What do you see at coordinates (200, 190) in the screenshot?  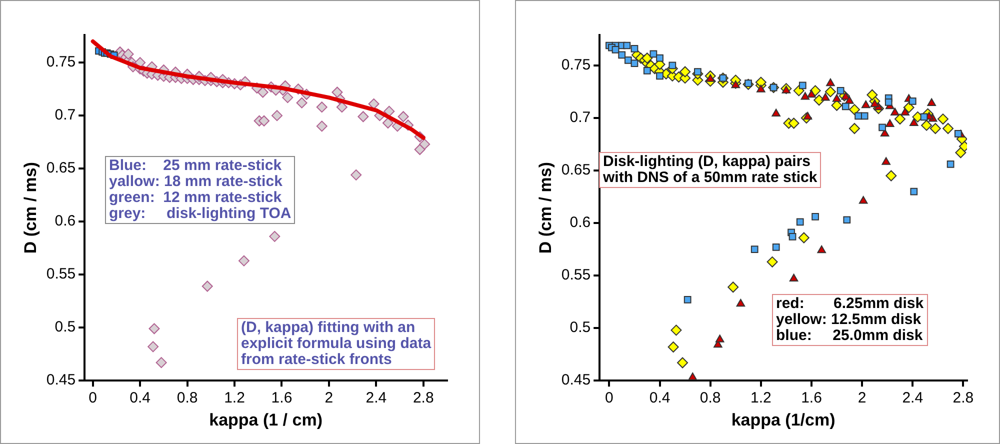 I see `annotation: Blue: 25 mm rate-stick yallow: 18 mm rate-stick green: 12 mm rate-stick grey: disk-lighting TOA` at bounding box center [200, 190].